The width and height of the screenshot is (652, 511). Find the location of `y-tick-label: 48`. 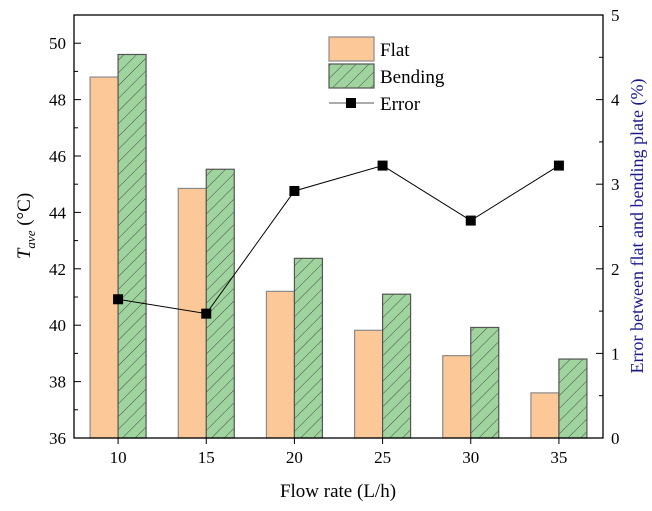

y-tick-label: 48 is located at coordinates (57, 100).